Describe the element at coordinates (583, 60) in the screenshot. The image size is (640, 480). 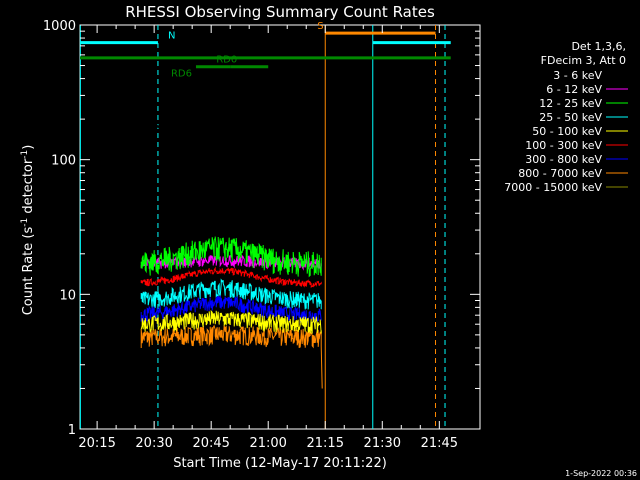
I see `legend-header-2: FDecim 3, Att 0` at that location.